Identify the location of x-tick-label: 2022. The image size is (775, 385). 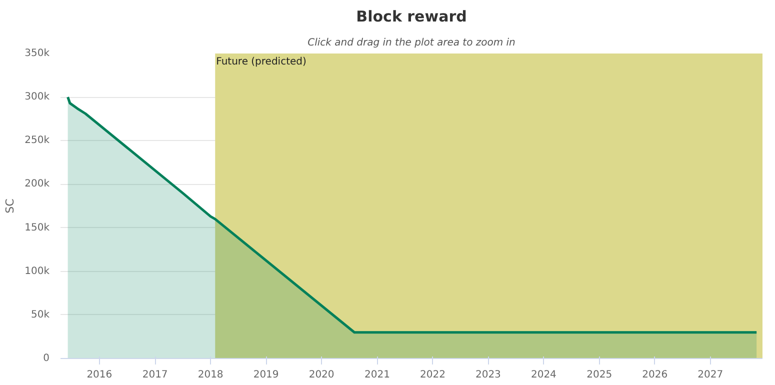
(433, 375).